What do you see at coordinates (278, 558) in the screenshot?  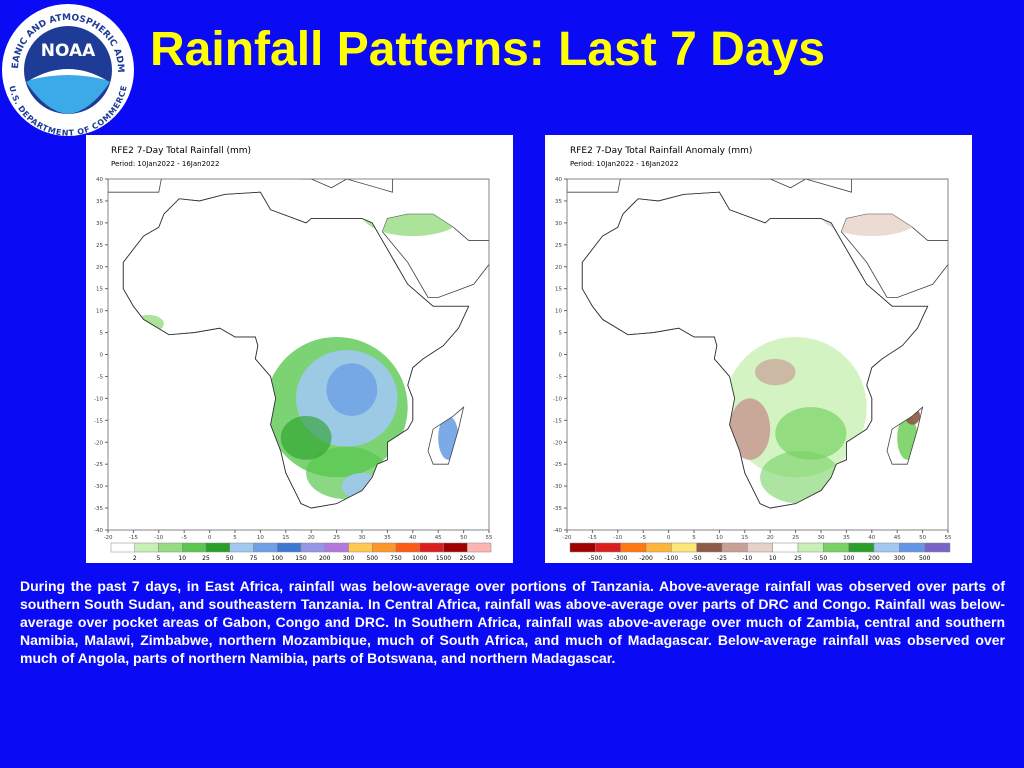 I see `colorbar-label: 100` at bounding box center [278, 558].